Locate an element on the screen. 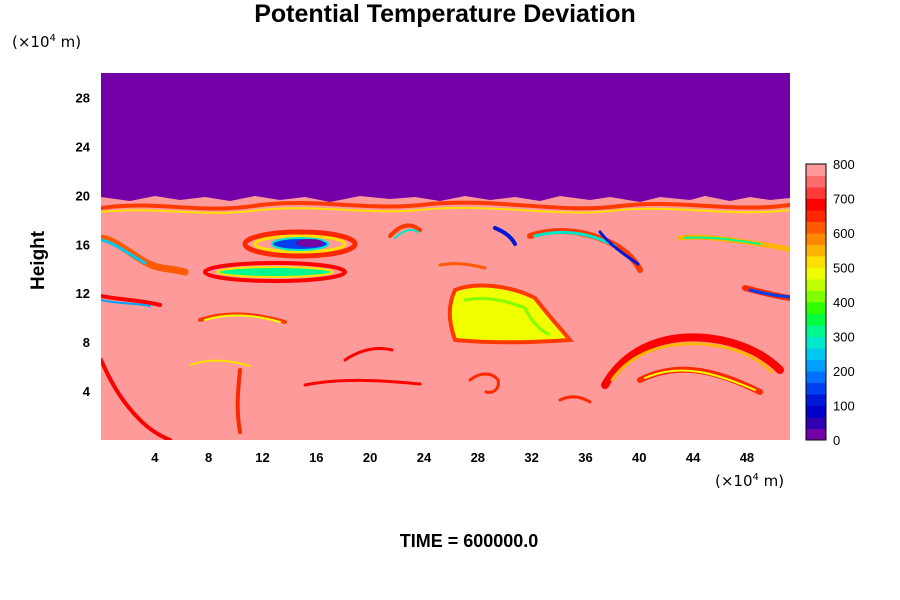  y-axis: 4 8 12 16 20 24 28 is located at coordinates (83, 244).